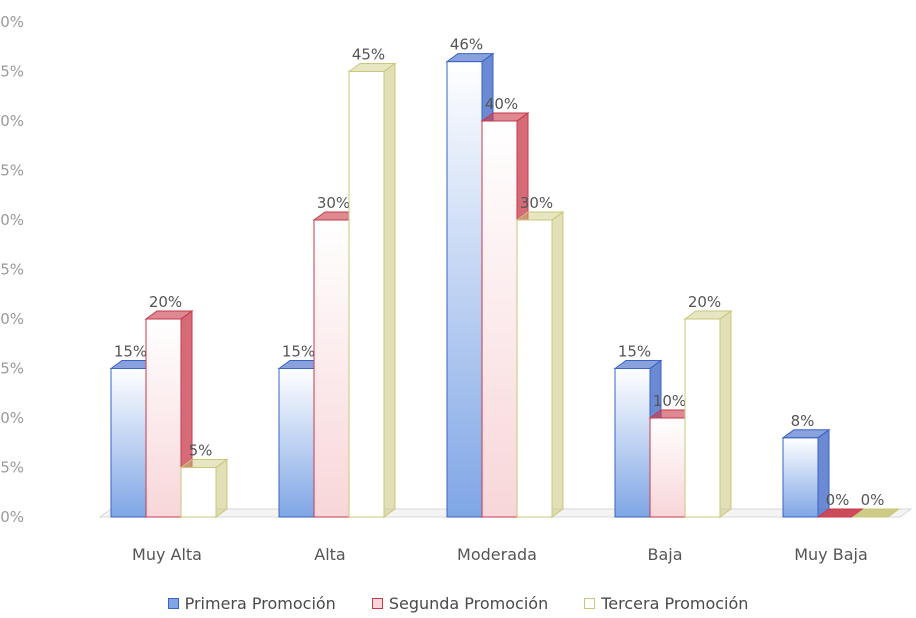  Describe the element at coordinates (12, 22) in the screenshot. I see `y-tick-label: 50%` at that location.